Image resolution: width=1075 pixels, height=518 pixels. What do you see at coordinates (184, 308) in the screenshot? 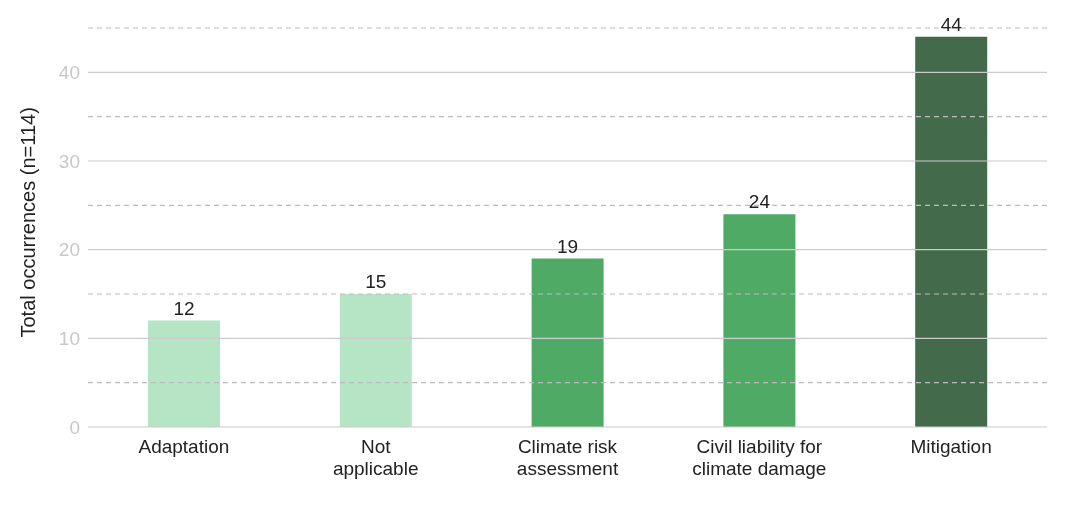
I see `data-label: 12` at bounding box center [184, 308].